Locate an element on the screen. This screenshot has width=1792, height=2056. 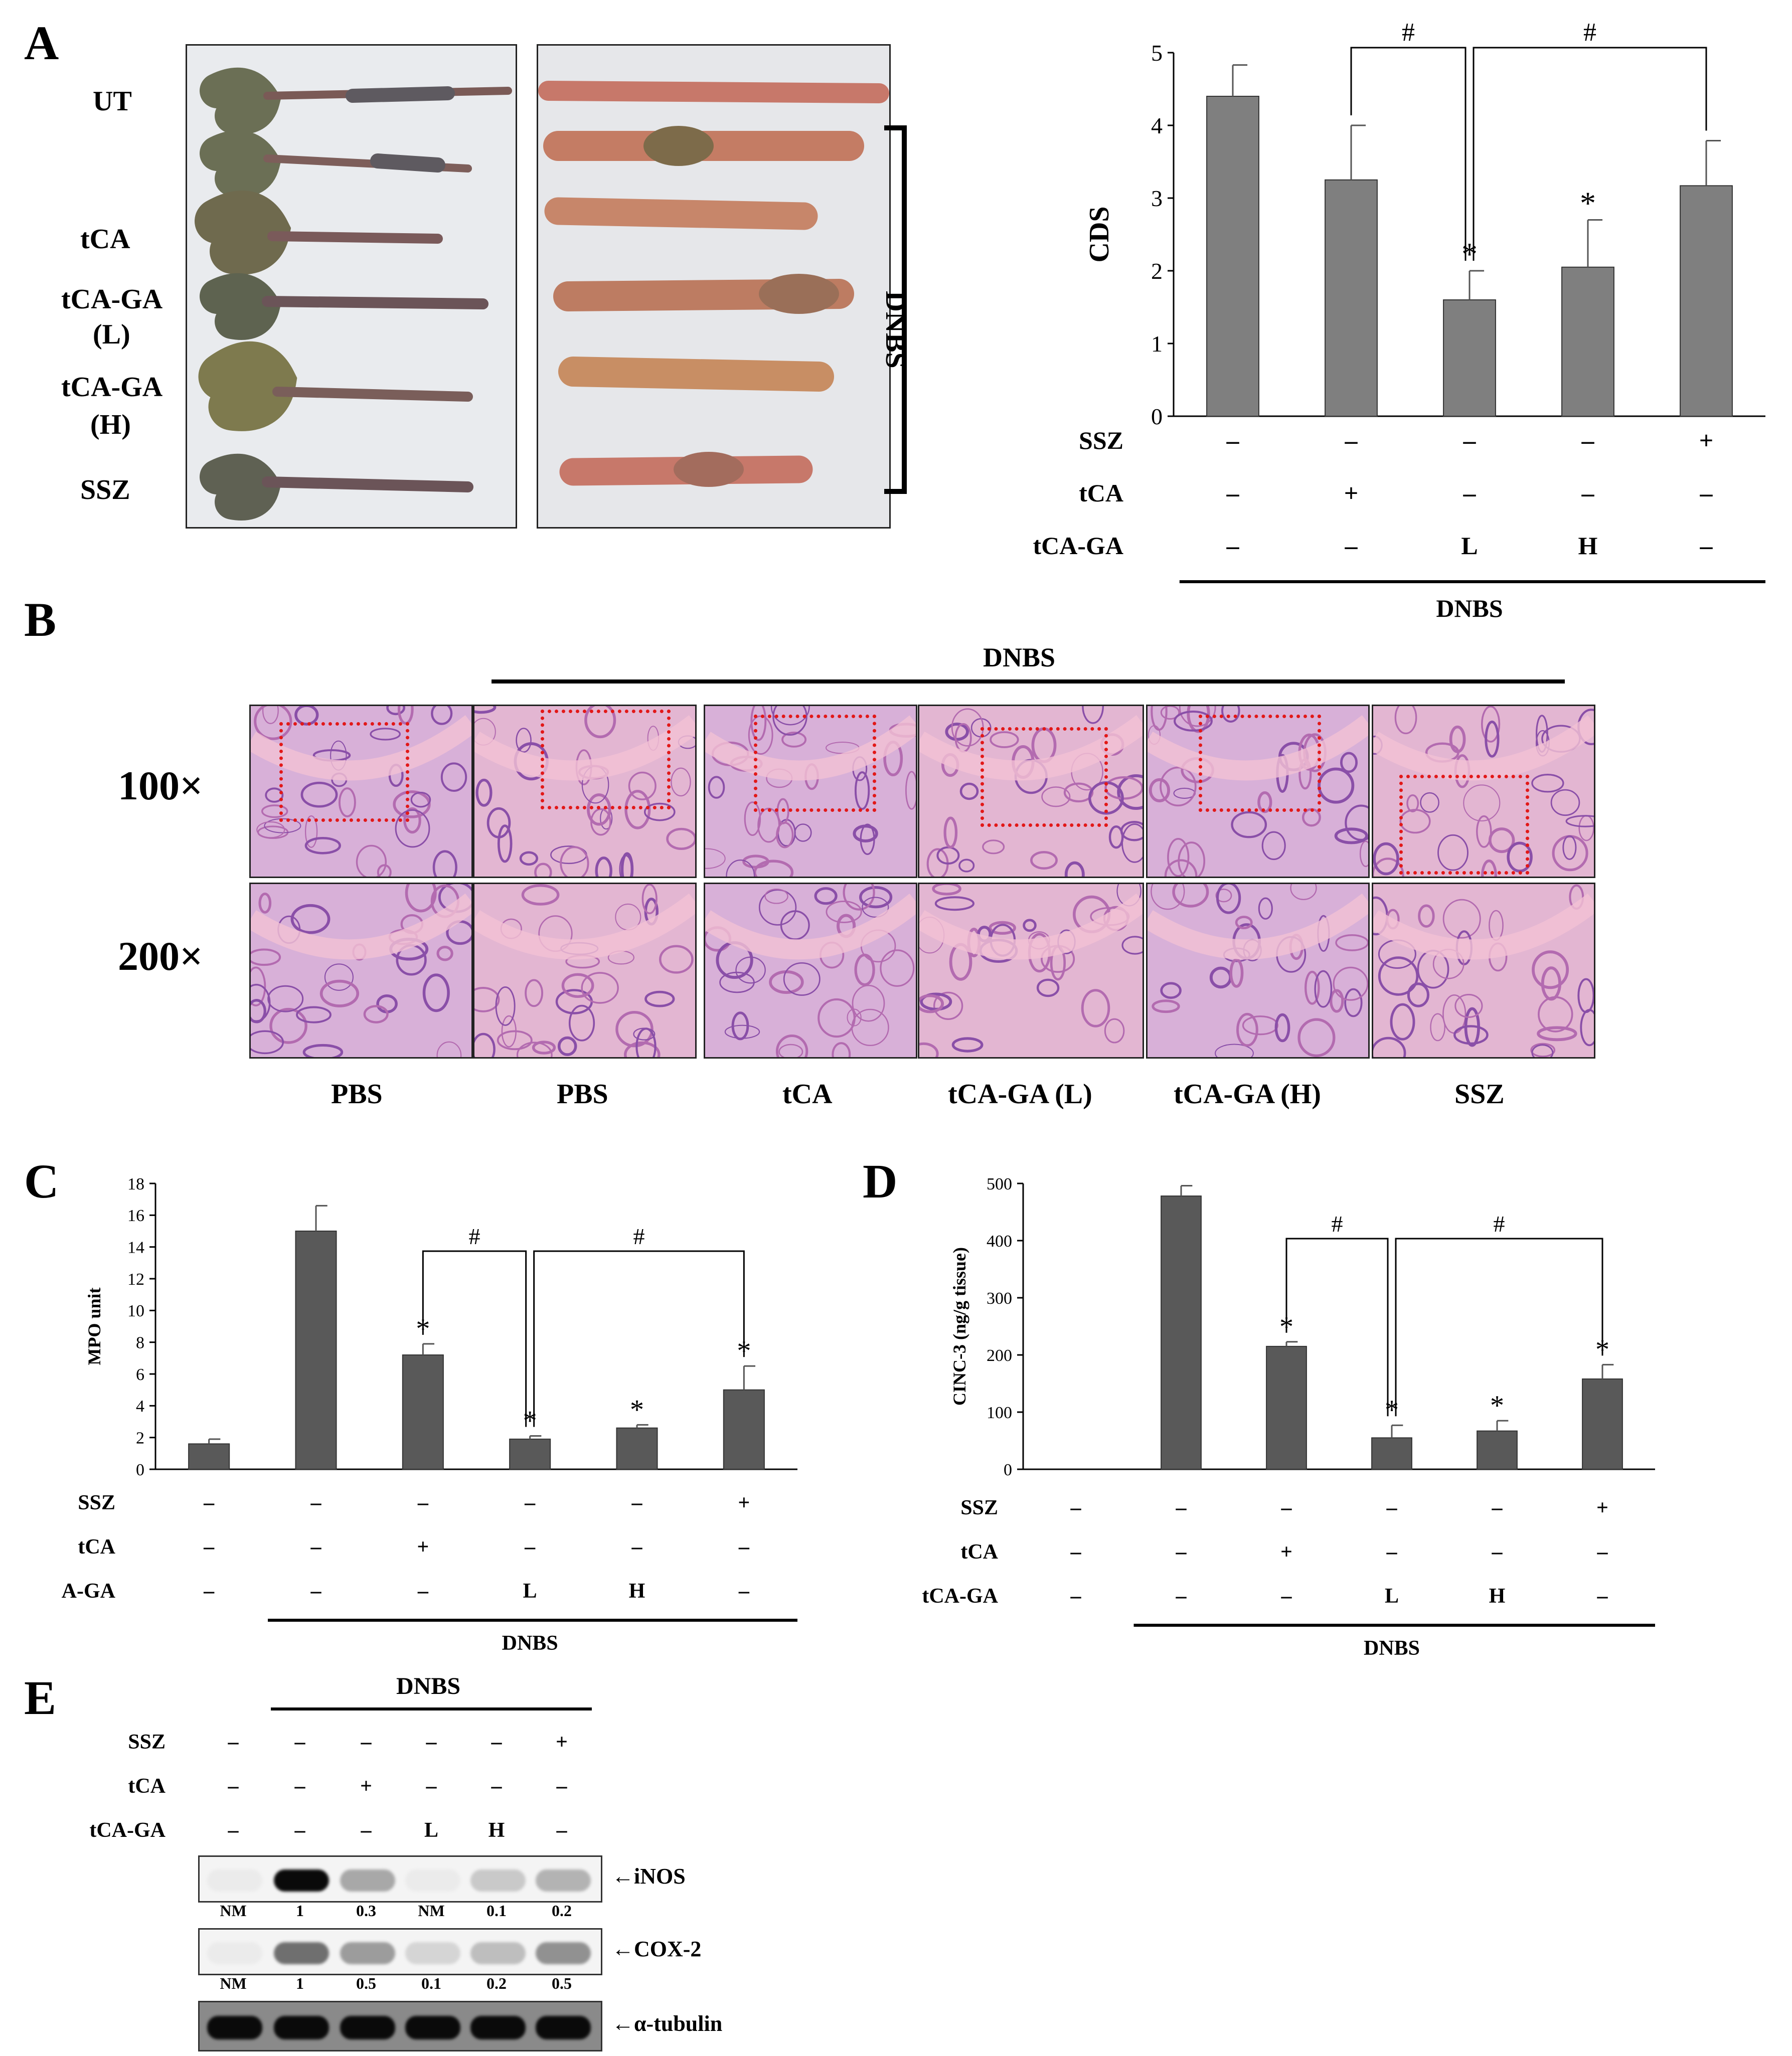
dnbs-group-label: DNBS is located at coordinates (530, 1643).